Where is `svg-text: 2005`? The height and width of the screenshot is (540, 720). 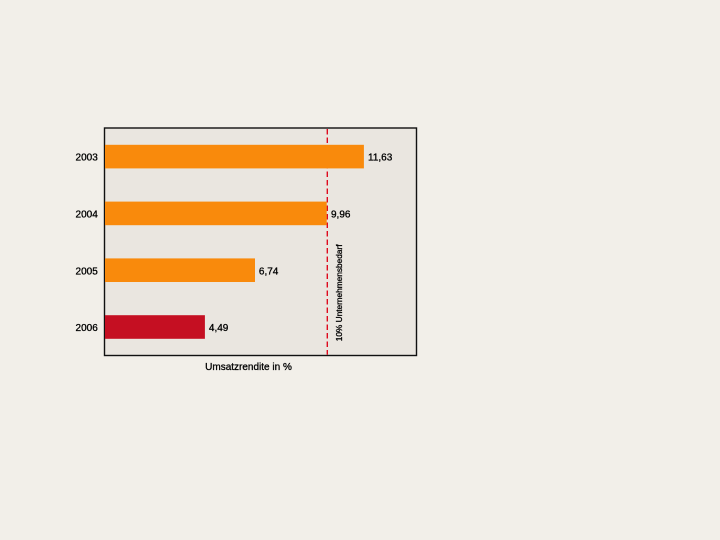 svg-text: 2005 is located at coordinates (87, 271).